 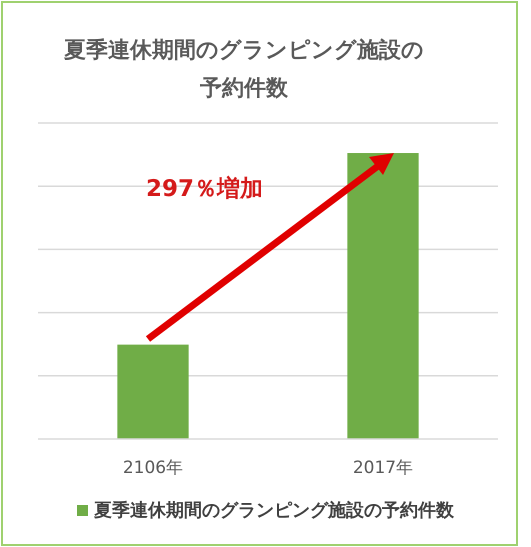 What do you see at coordinates (244, 70) in the screenshot?
I see `chart-title: 夏季連休期間のグランピング施設の予約件数` at bounding box center [244, 70].